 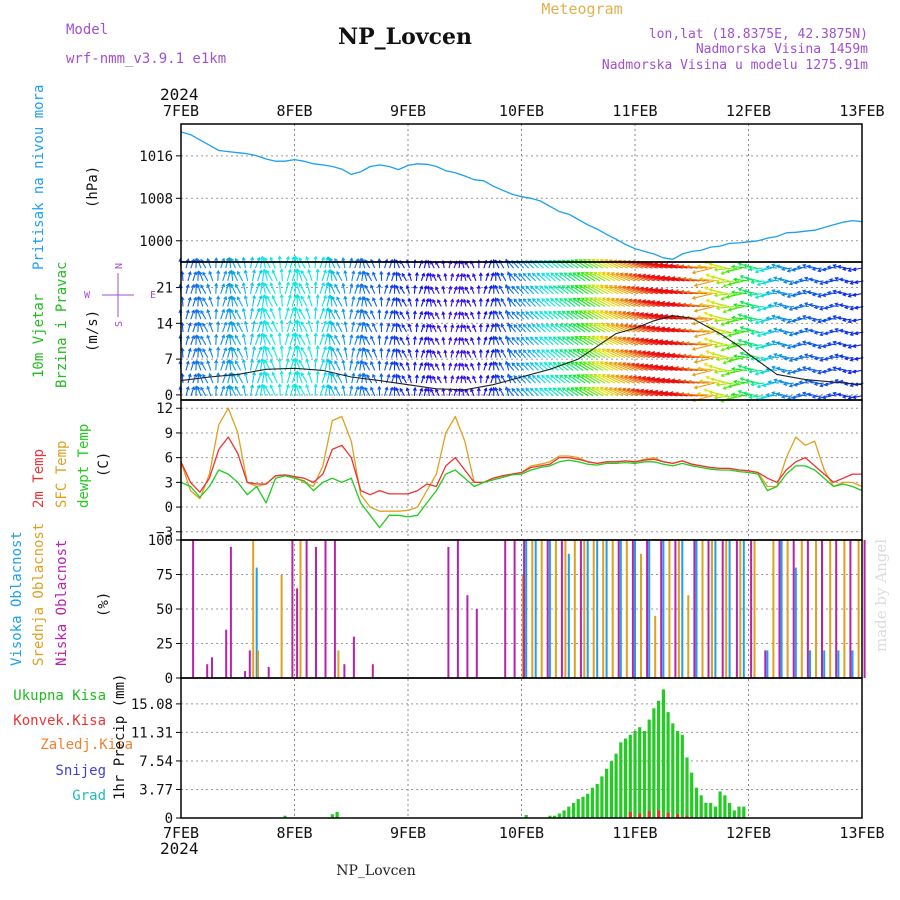 I want to click on time-tick-label: 9FEB, so click(x=408, y=111).